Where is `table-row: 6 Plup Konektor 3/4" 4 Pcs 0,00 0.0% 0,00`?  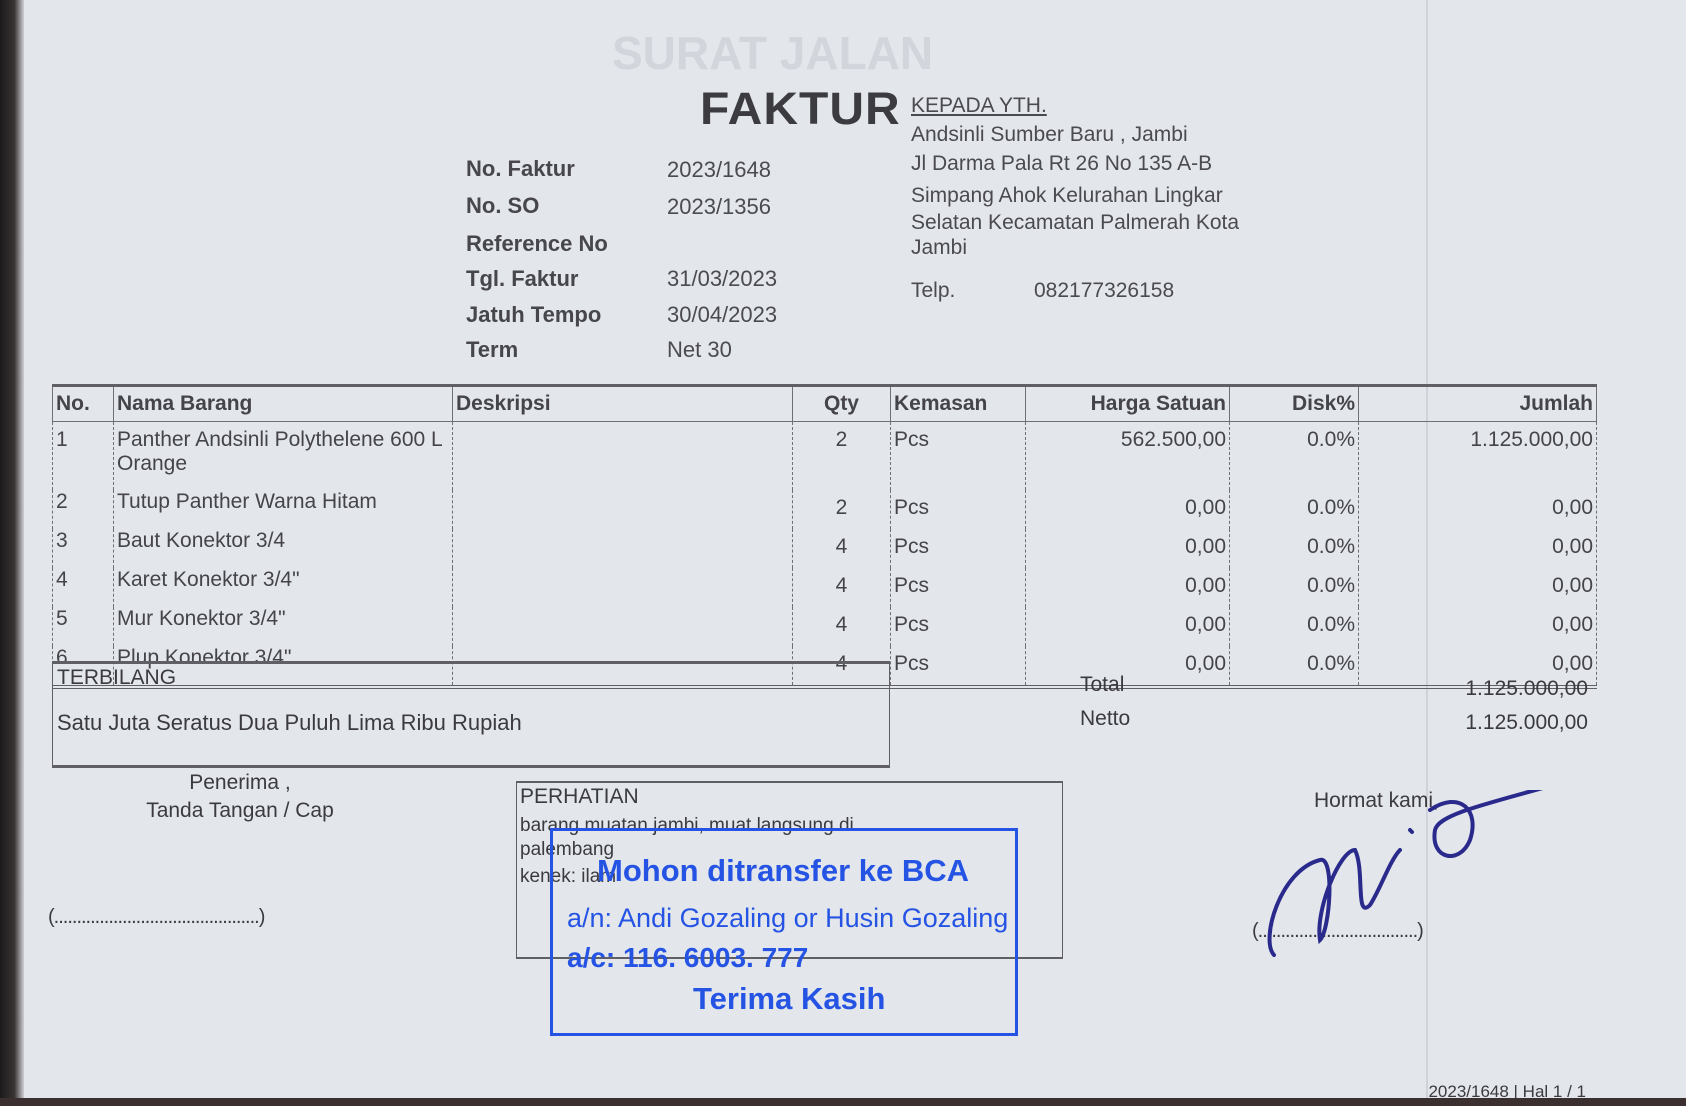 table-row: 6 Plup Konektor 3/4" 4 Pcs 0,00 0.0% 0,00 is located at coordinates (824, 667).